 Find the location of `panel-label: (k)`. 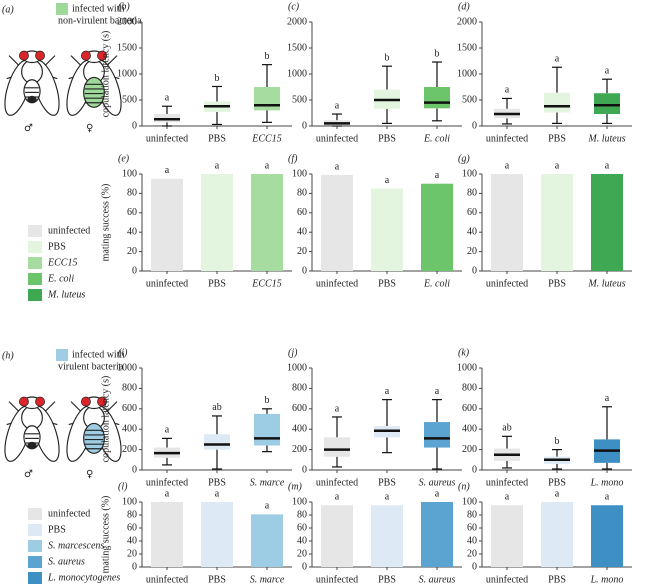

panel-label: (k) is located at coordinates (464, 352).